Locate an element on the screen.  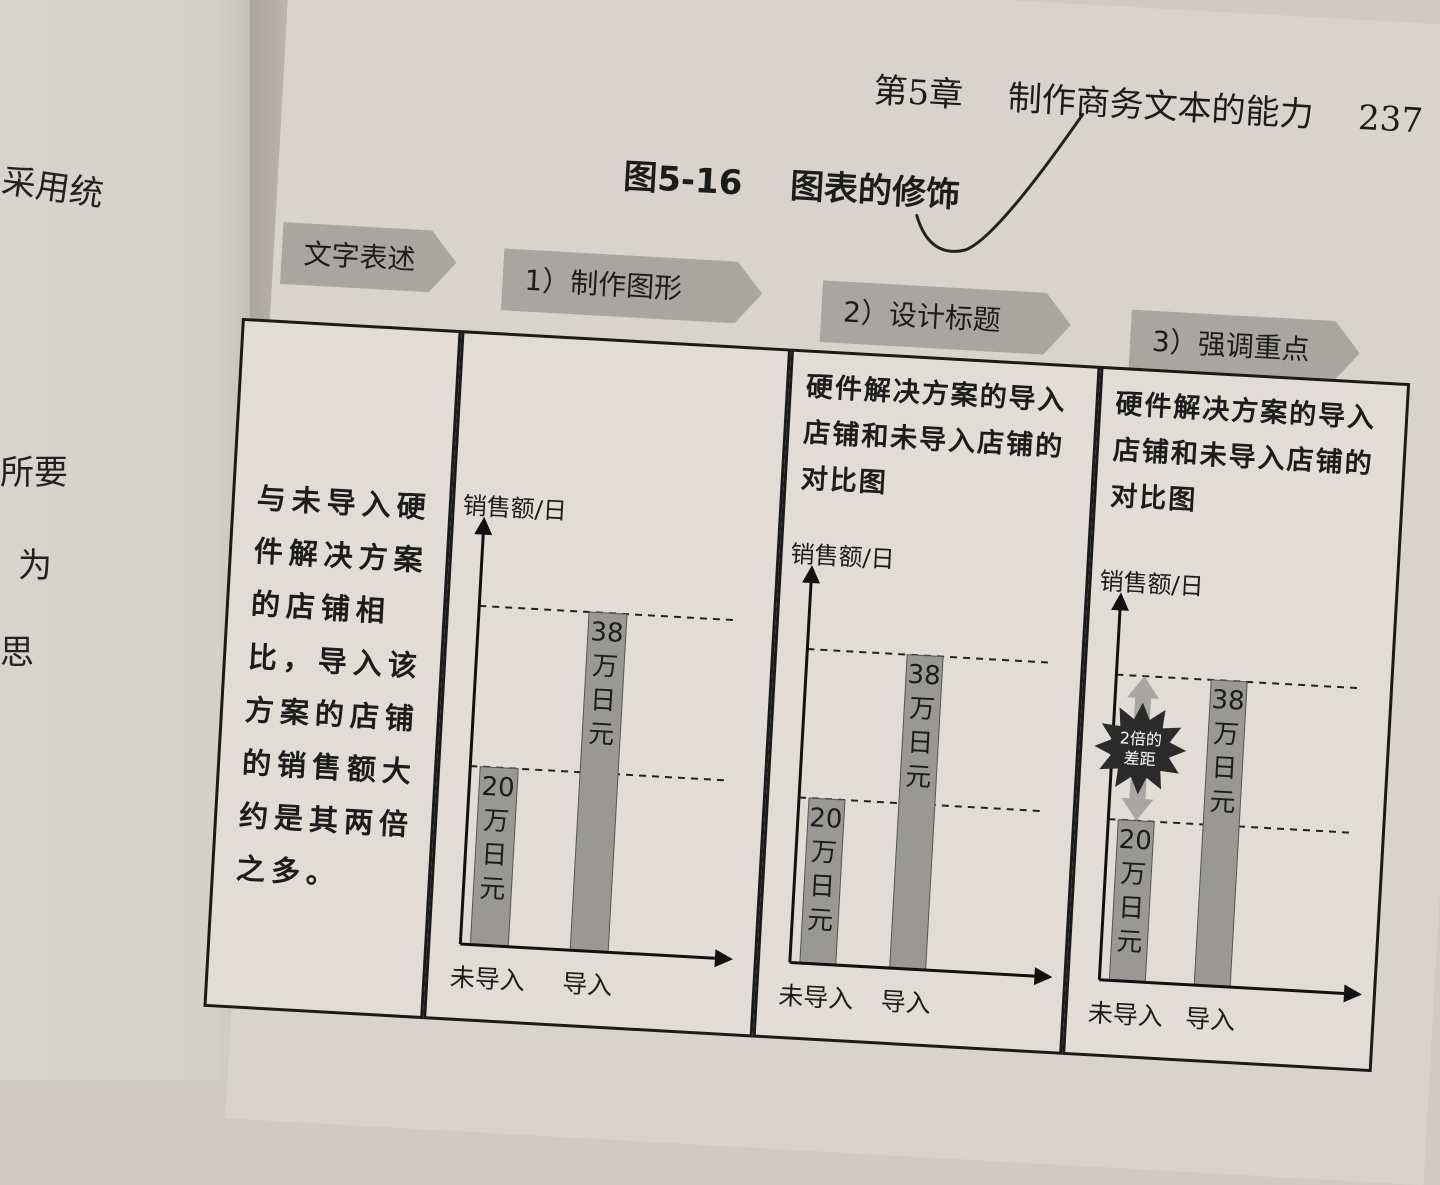
reference-line is located at coordinates (606, 613).